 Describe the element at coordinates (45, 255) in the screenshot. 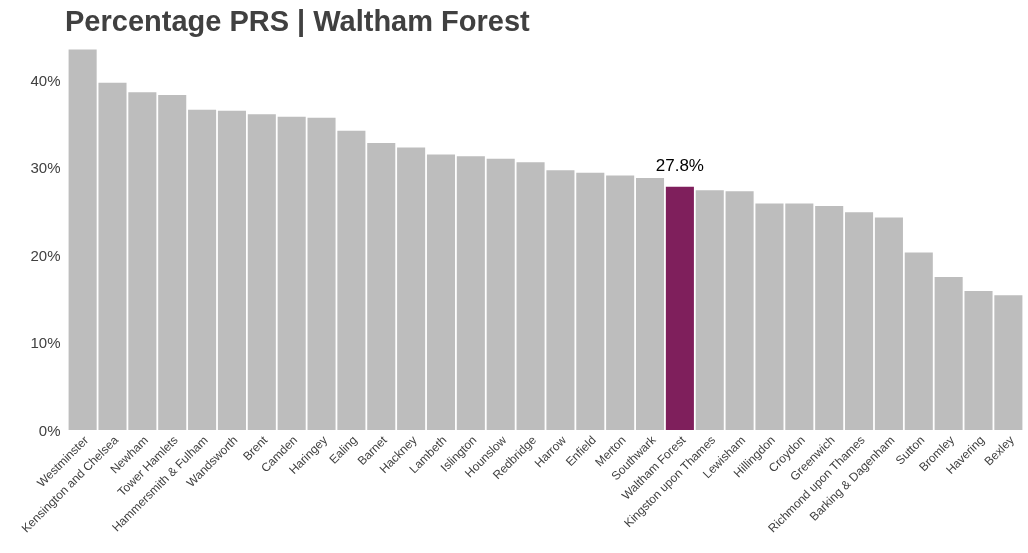

I see `y-tick-label: 20%` at that location.